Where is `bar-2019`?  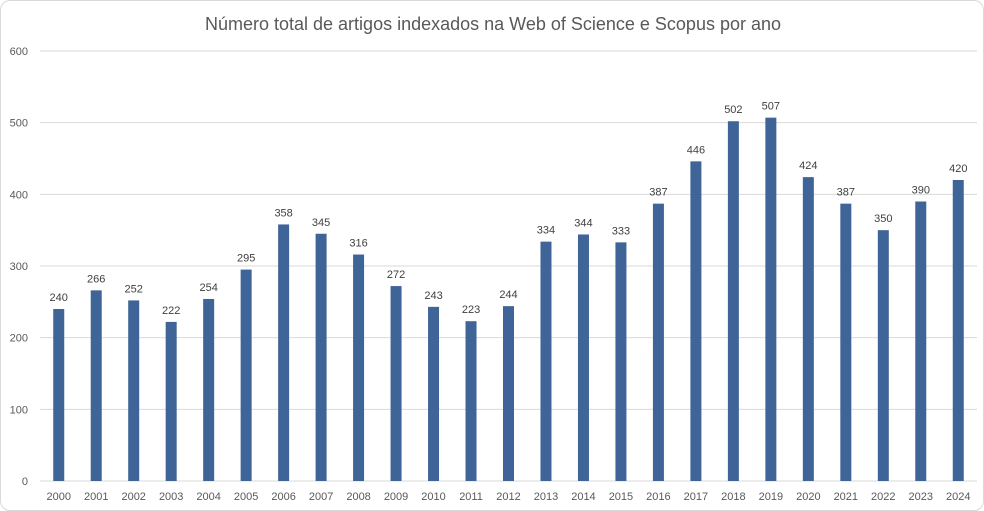
bar-2019 is located at coordinates (771, 299).